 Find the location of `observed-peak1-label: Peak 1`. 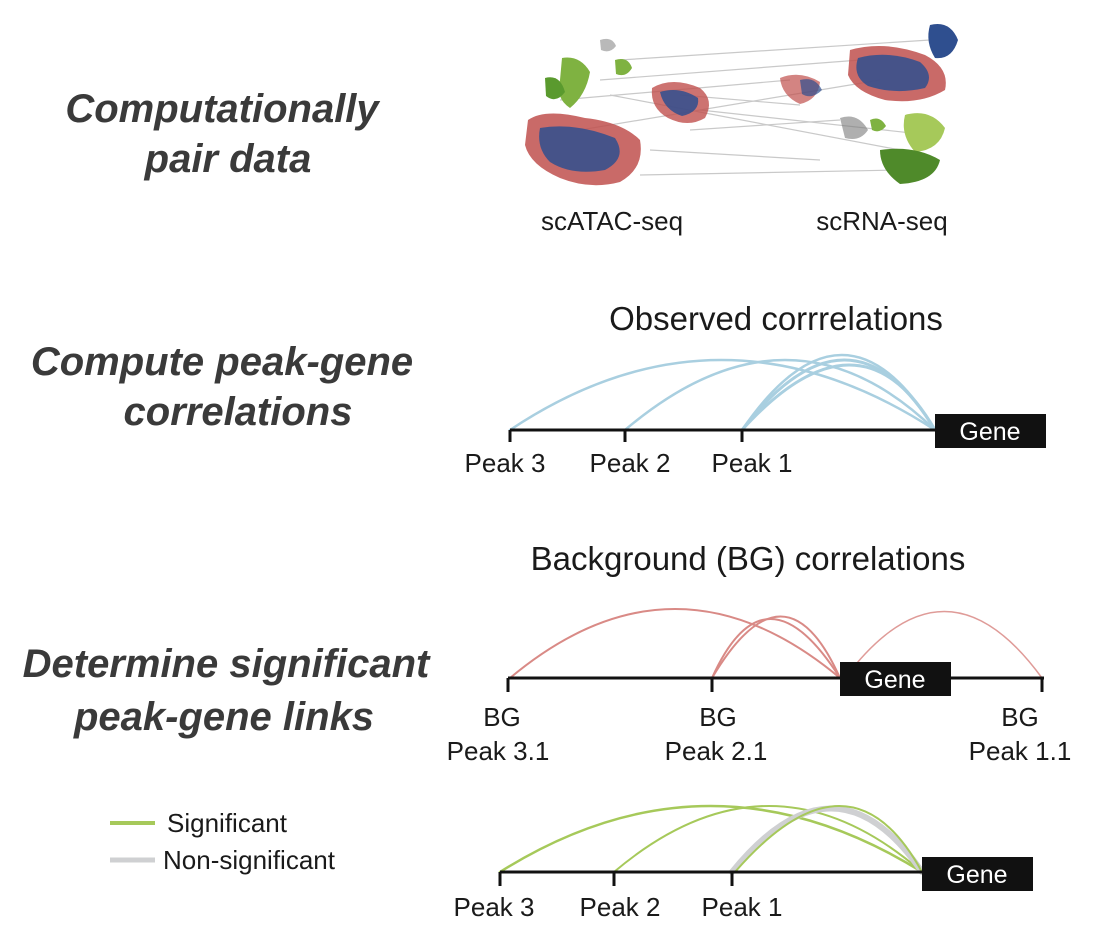

observed-peak1-label: Peak 1 is located at coordinates (752, 463).